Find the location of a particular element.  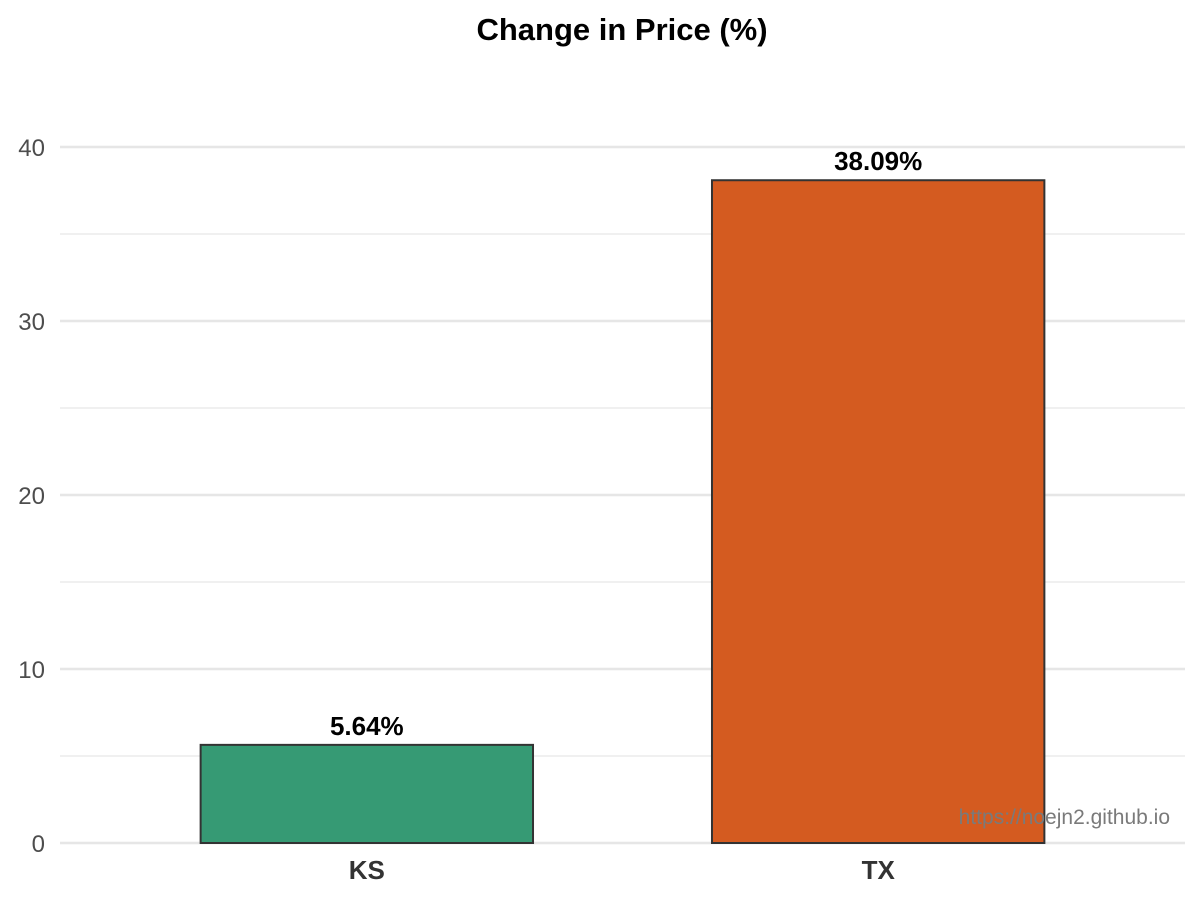

chart-title: Change in Price (%) is located at coordinates (621, 29).